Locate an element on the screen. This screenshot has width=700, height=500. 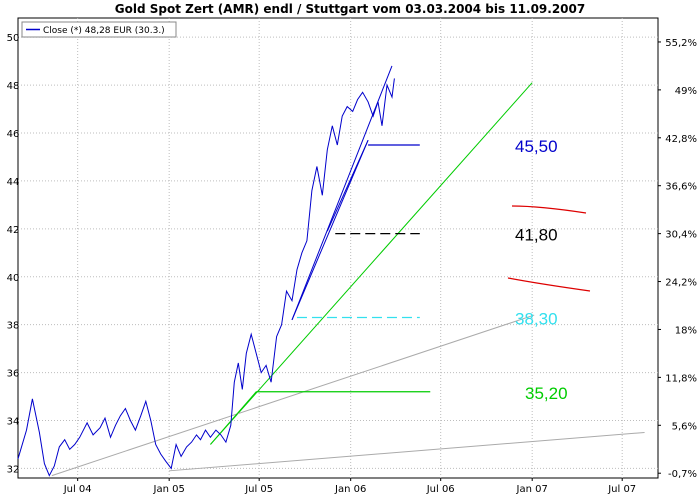
y-tick-label-right: 24,2% is located at coordinates (681, 283).